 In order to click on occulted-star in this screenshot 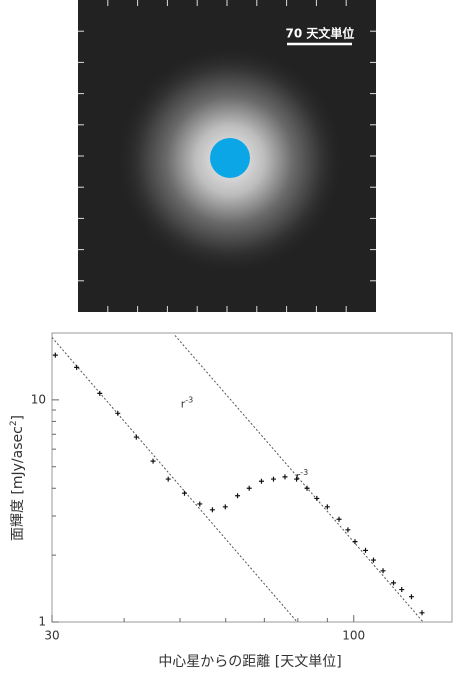, I will do `click(230, 158)`.